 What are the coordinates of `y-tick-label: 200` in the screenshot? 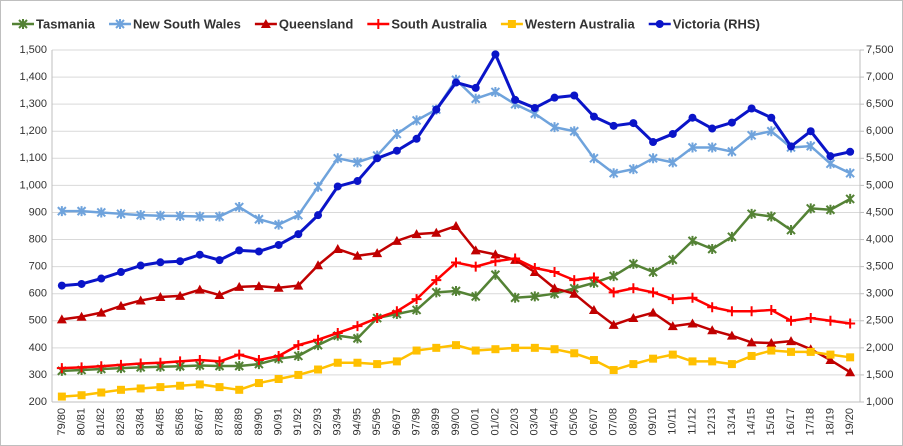 It's located at (38, 402).